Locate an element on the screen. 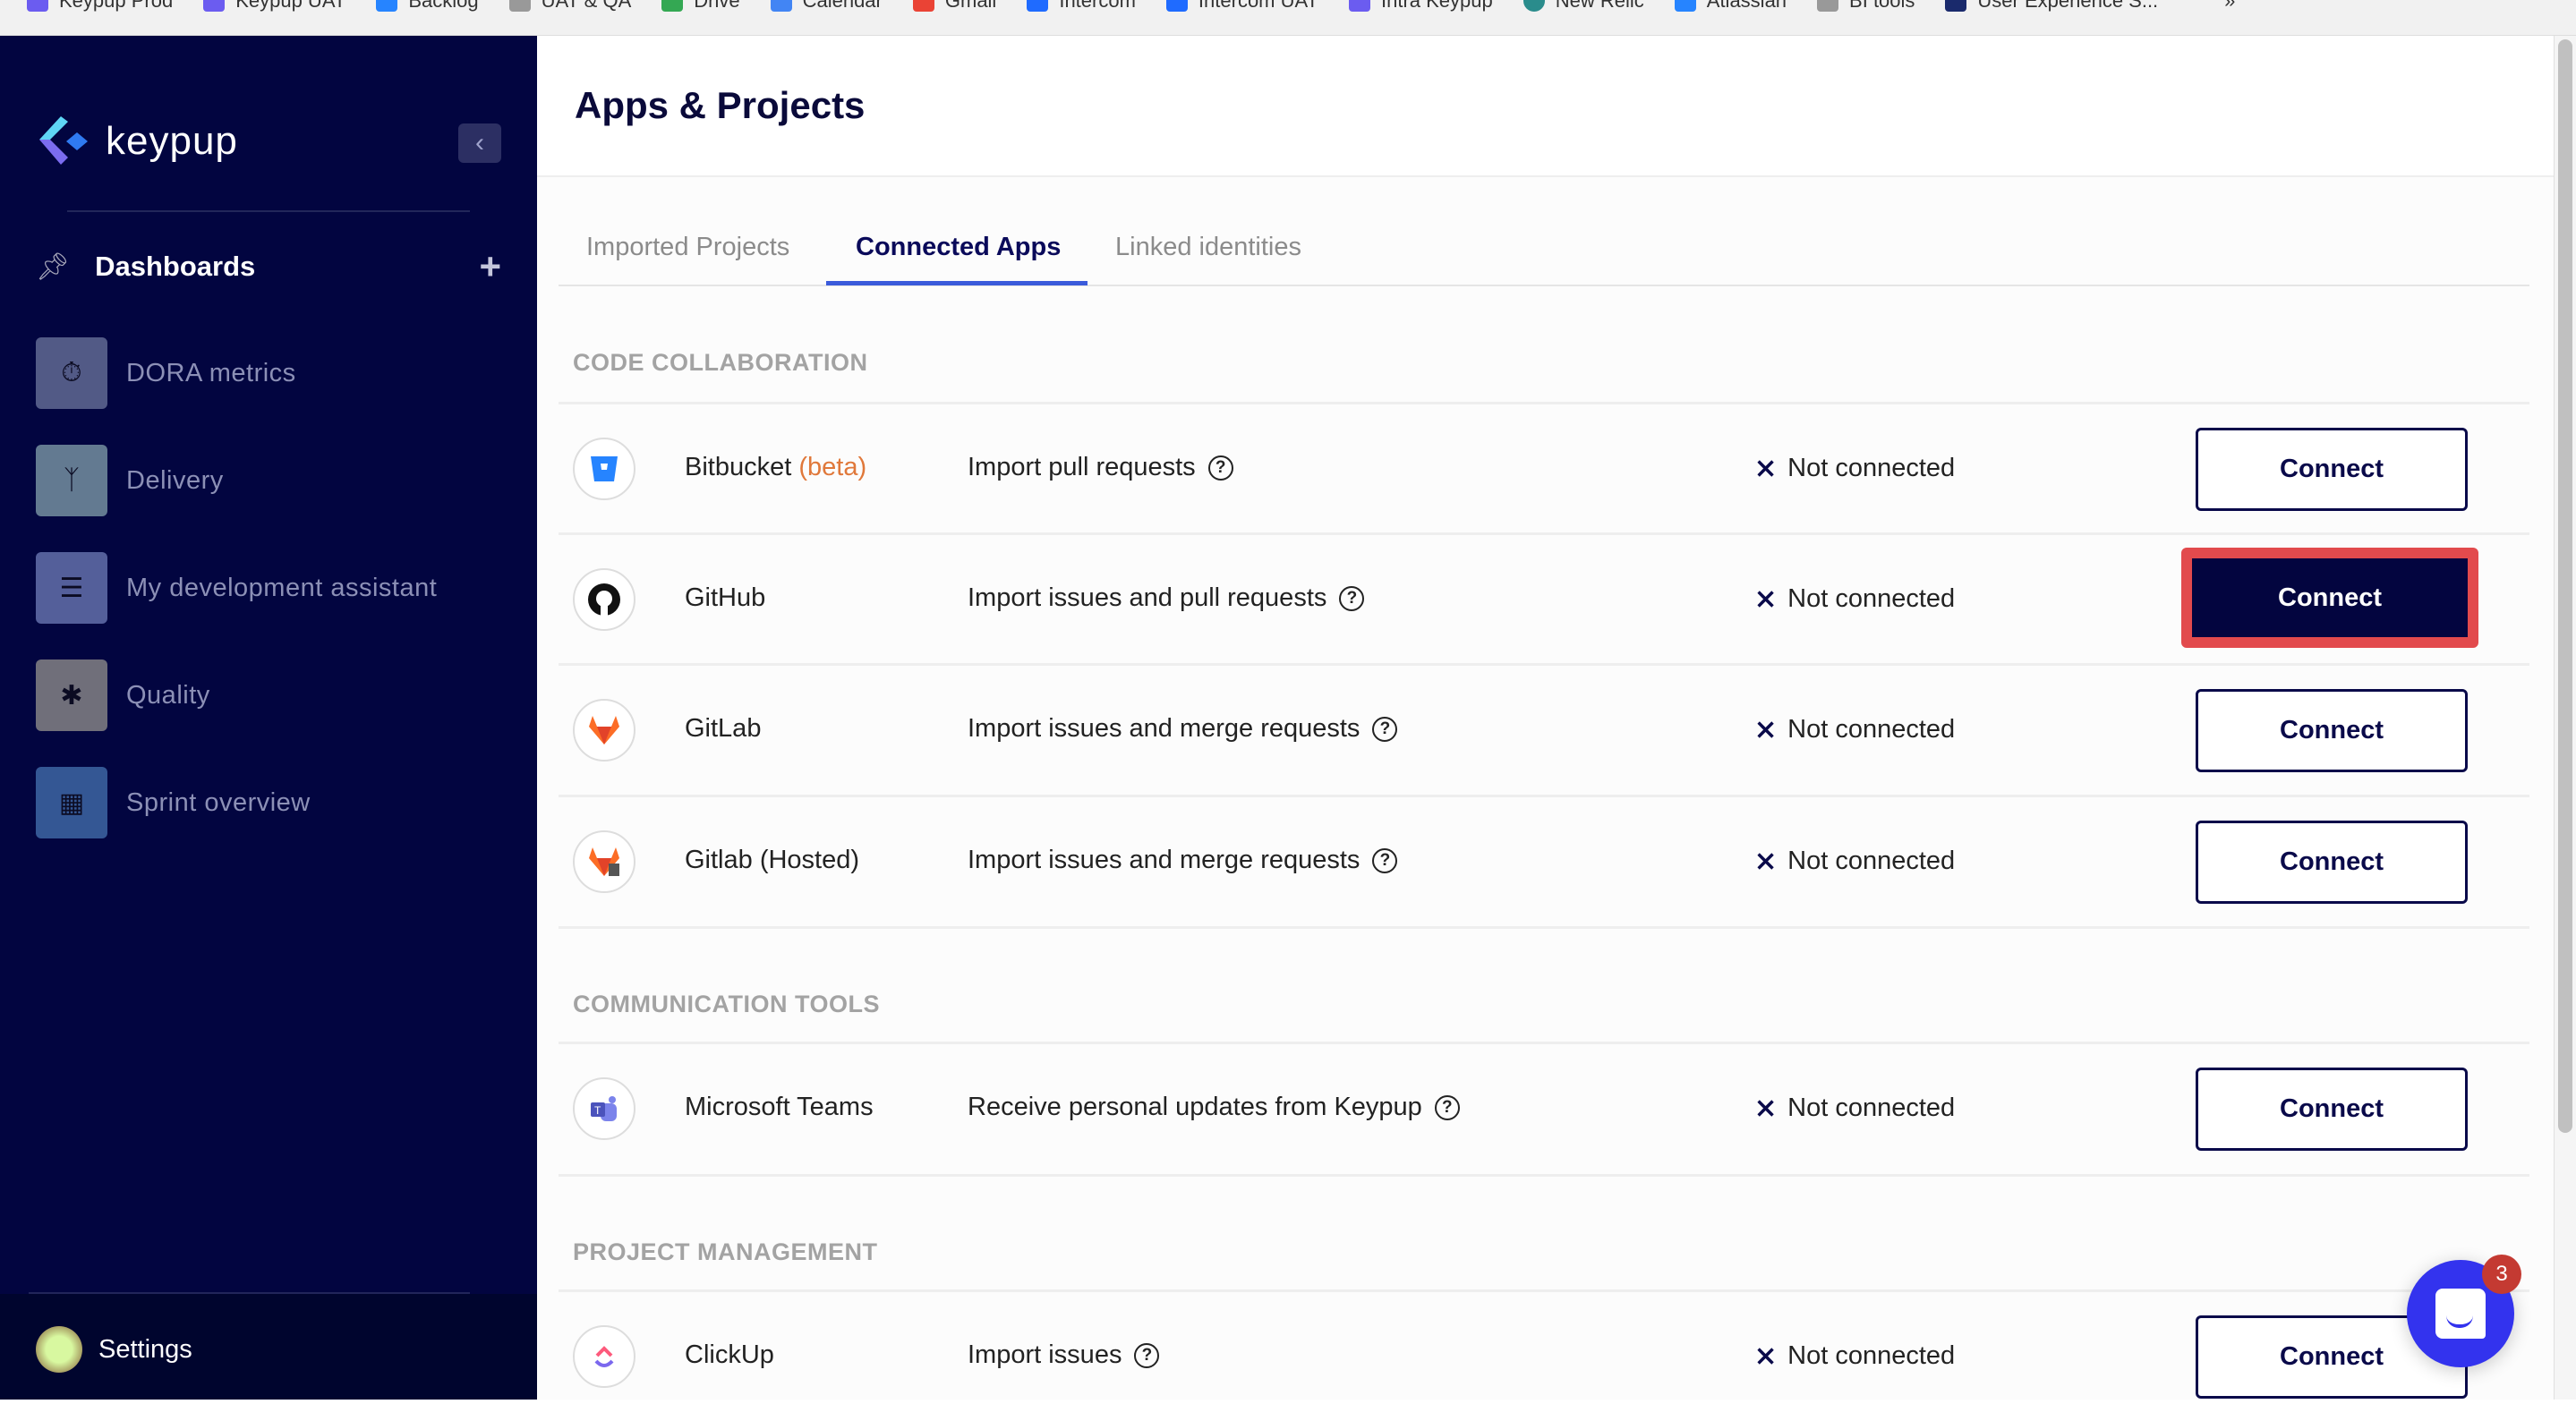  bookmark: Drive is located at coordinates (700, 6).